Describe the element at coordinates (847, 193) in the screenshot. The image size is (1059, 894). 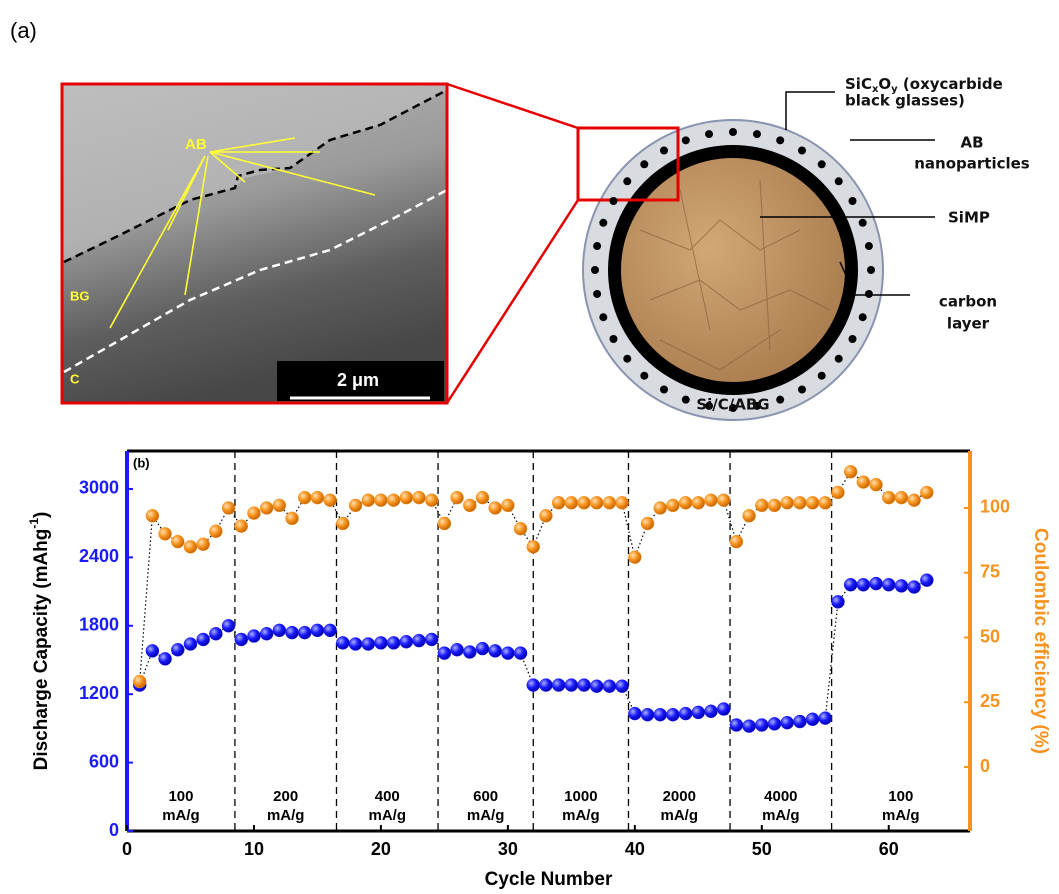
I see `label-arrows` at that location.